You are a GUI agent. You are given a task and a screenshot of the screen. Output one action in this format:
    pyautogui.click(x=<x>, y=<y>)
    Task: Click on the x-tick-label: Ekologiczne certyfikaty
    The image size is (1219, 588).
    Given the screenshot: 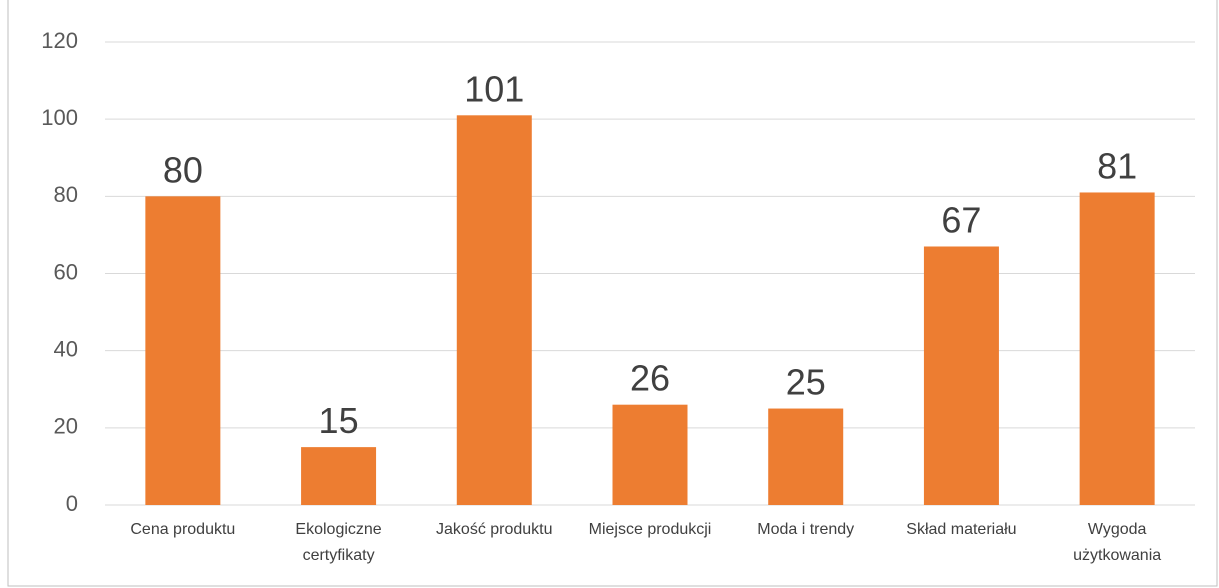 What is the action you would take?
    pyautogui.click(x=338, y=542)
    